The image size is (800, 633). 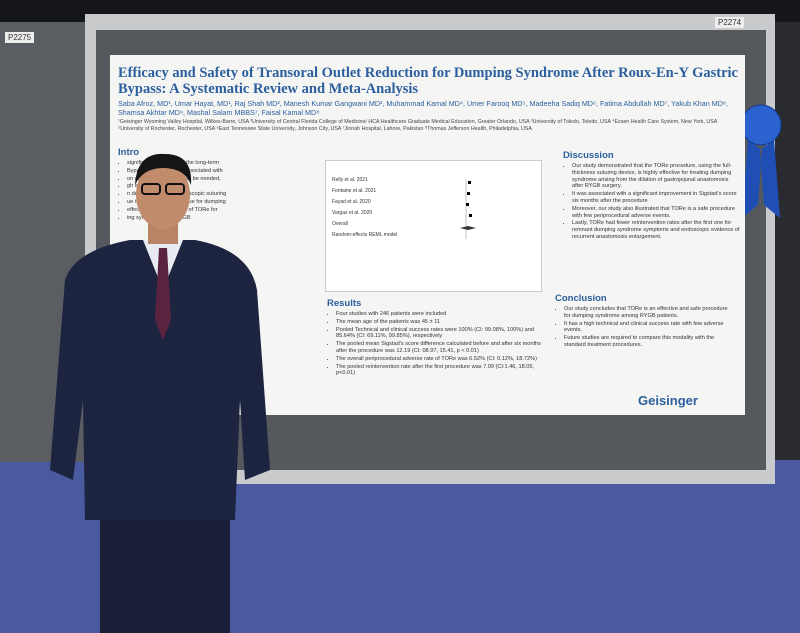 I want to click on study-row: Fayad et al. 2020, so click(x=351, y=202).